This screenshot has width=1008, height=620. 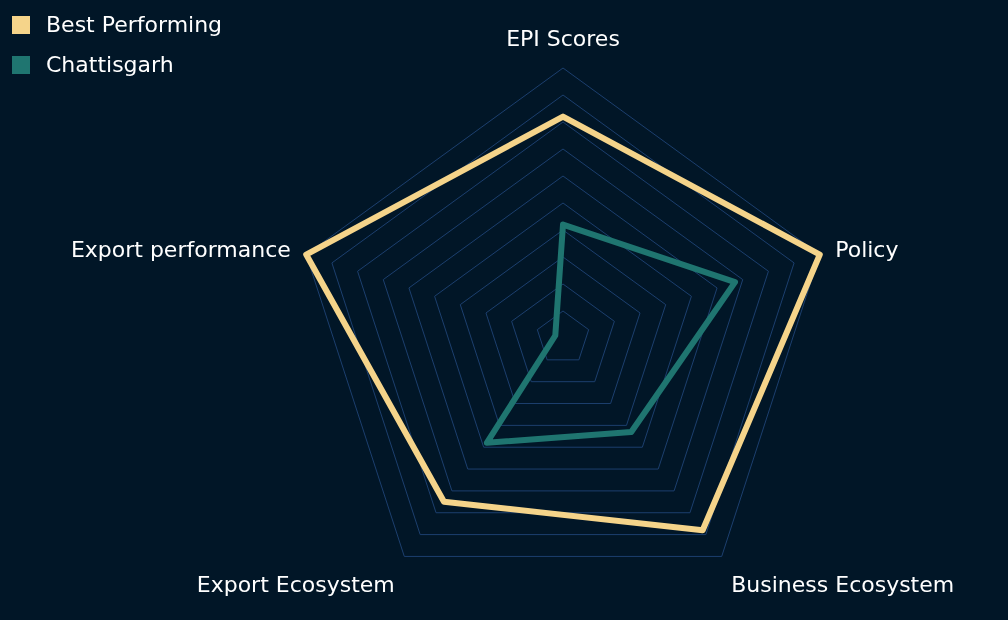 What do you see at coordinates (134, 24) in the screenshot?
I see `legend-label: Best Performing` at bounding box center [134, 24].